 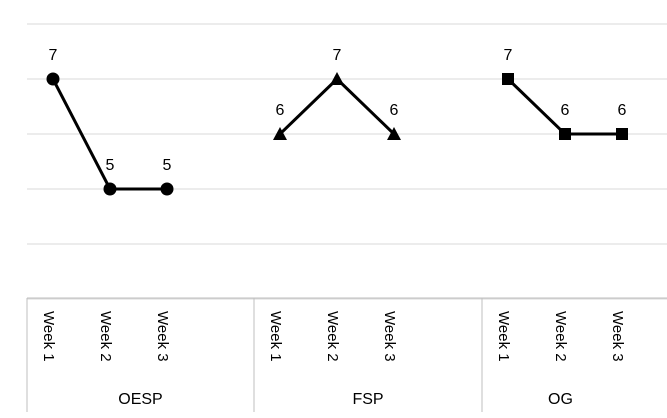 What do you see at coordinates (140, 399) in the screenshot?
I see `group-label: OESP` at bounding box center [140, 399].